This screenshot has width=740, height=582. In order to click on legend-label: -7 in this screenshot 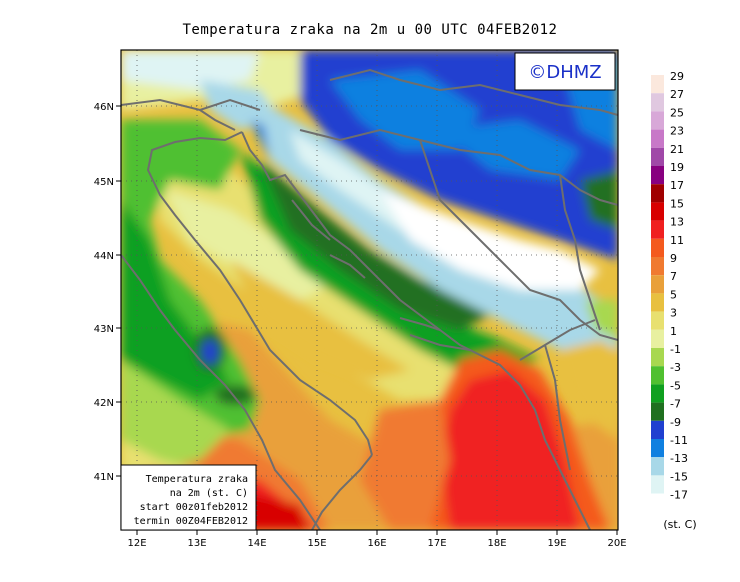, I will do `click(675, 404)`.